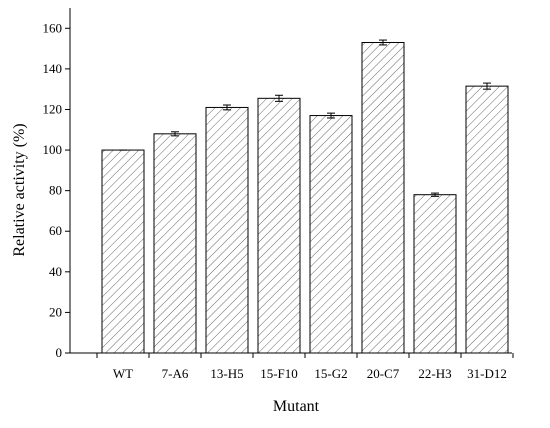 The height and width of the screenshot is (428, 550). Describe the element at coordinates (330, 373) in the screenshot. I see `x-tick-label: 15-G2` at that location.